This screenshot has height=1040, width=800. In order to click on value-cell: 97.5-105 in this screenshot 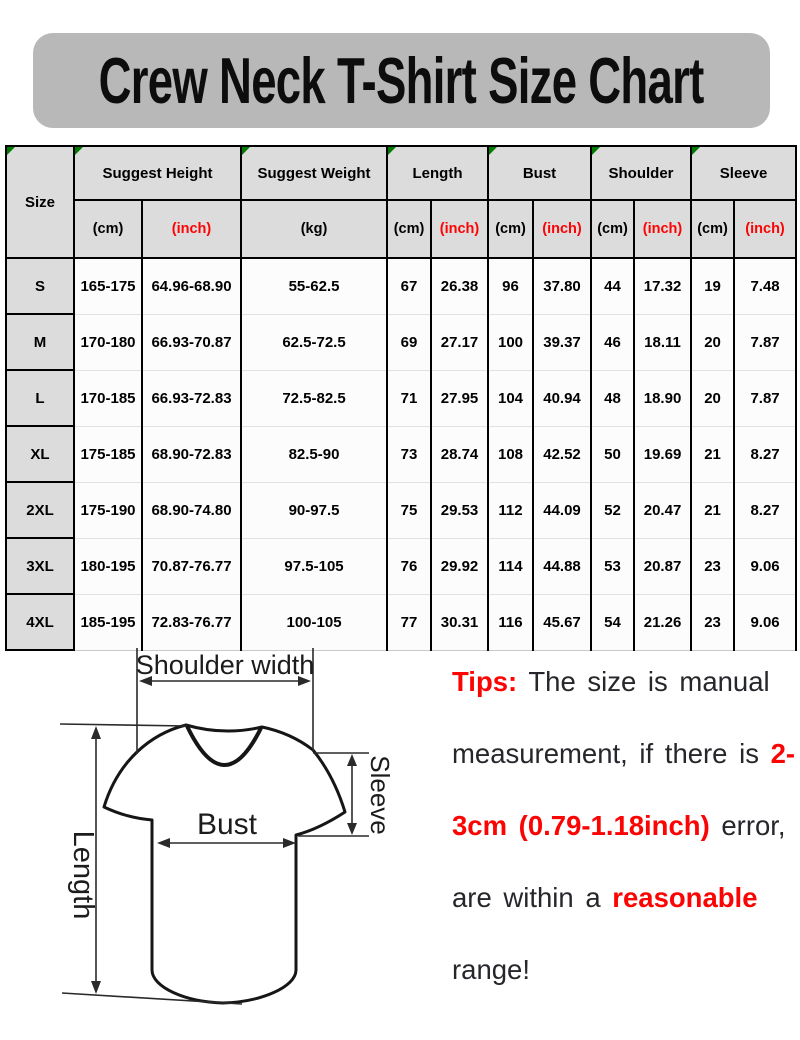, I will do `click(314, 566)`.